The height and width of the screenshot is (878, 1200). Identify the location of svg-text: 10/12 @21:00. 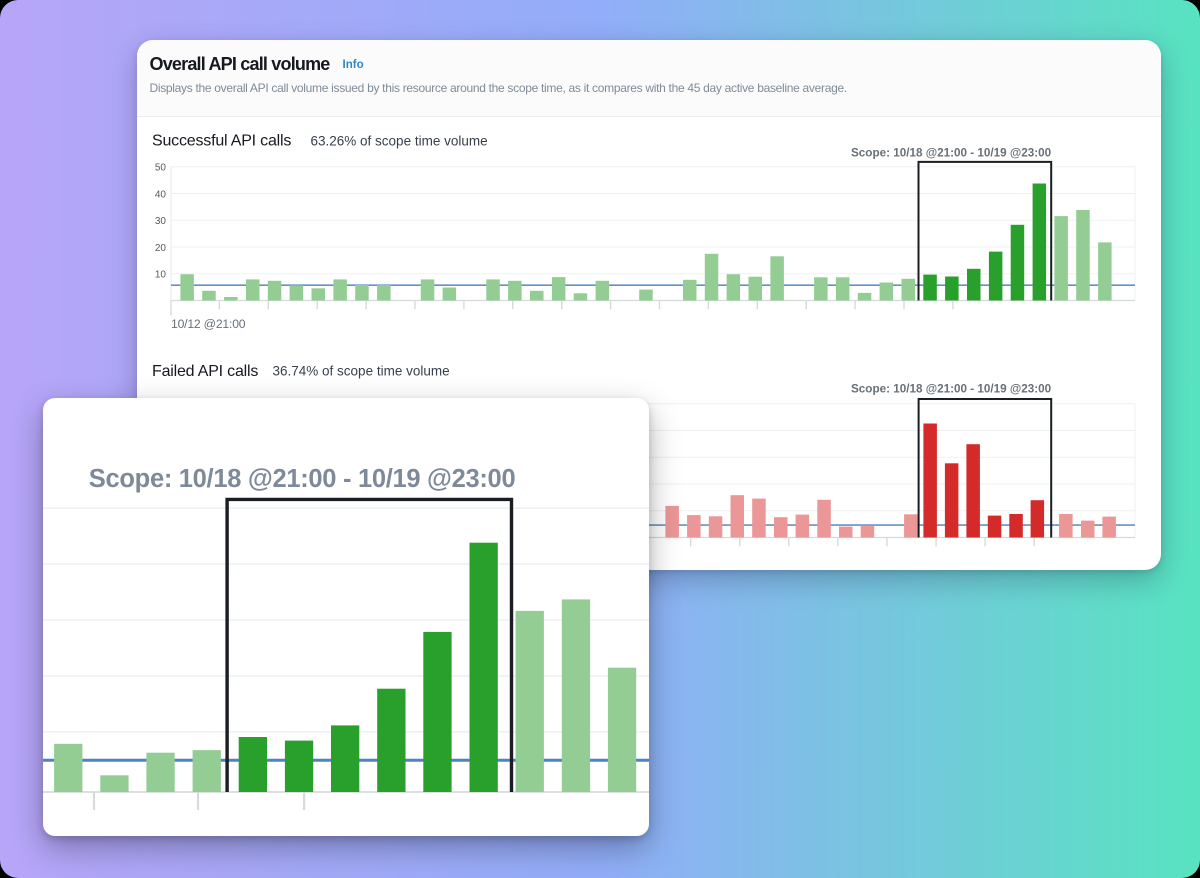
(208, 324).